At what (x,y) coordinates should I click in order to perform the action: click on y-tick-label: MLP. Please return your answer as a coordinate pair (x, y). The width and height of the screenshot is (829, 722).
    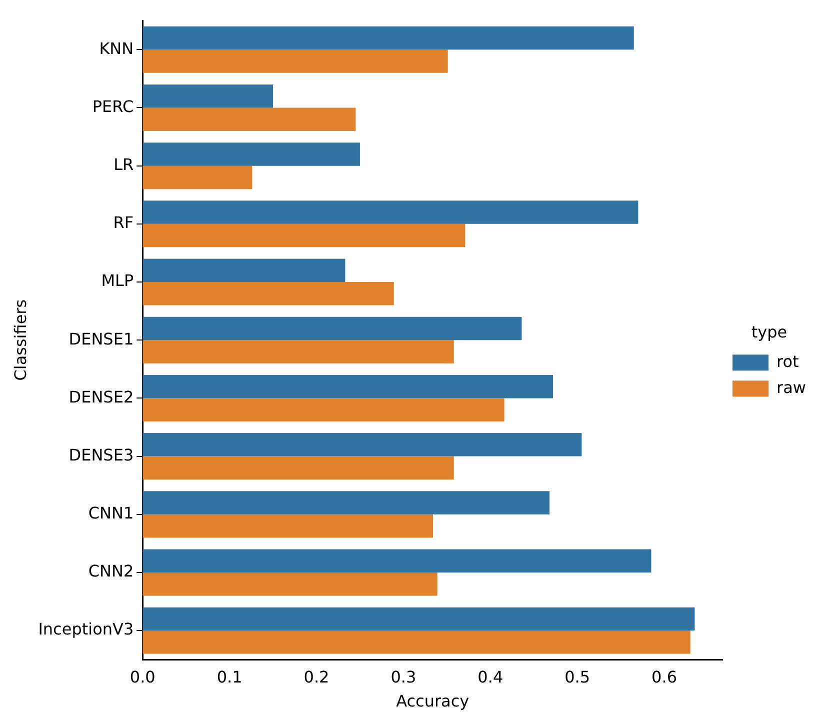
    Looking at the image, I should click on (117, 280).